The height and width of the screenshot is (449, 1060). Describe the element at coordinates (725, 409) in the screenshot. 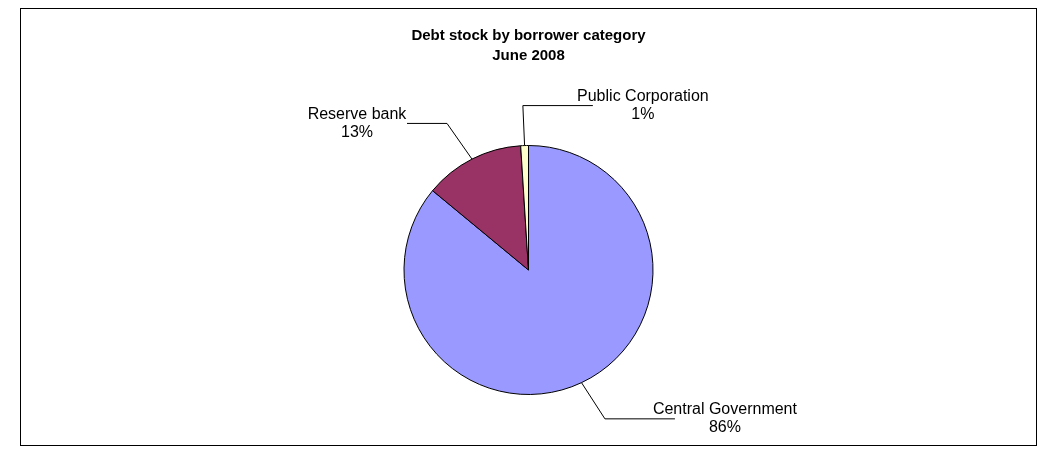

I see `slice-label: Central Government` at that location.